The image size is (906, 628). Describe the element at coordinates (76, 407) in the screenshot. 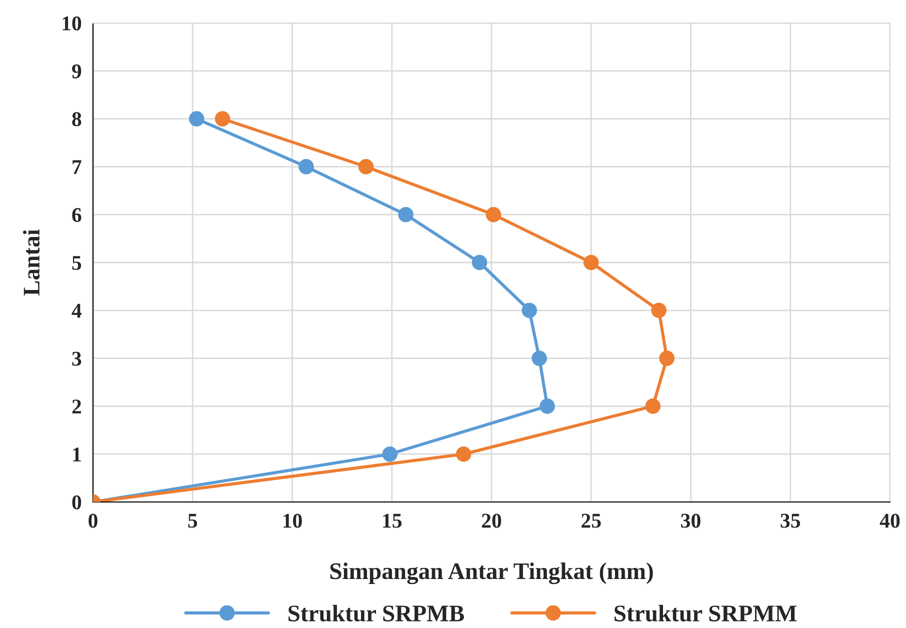

I see `y-tick-label: 2` at that location.